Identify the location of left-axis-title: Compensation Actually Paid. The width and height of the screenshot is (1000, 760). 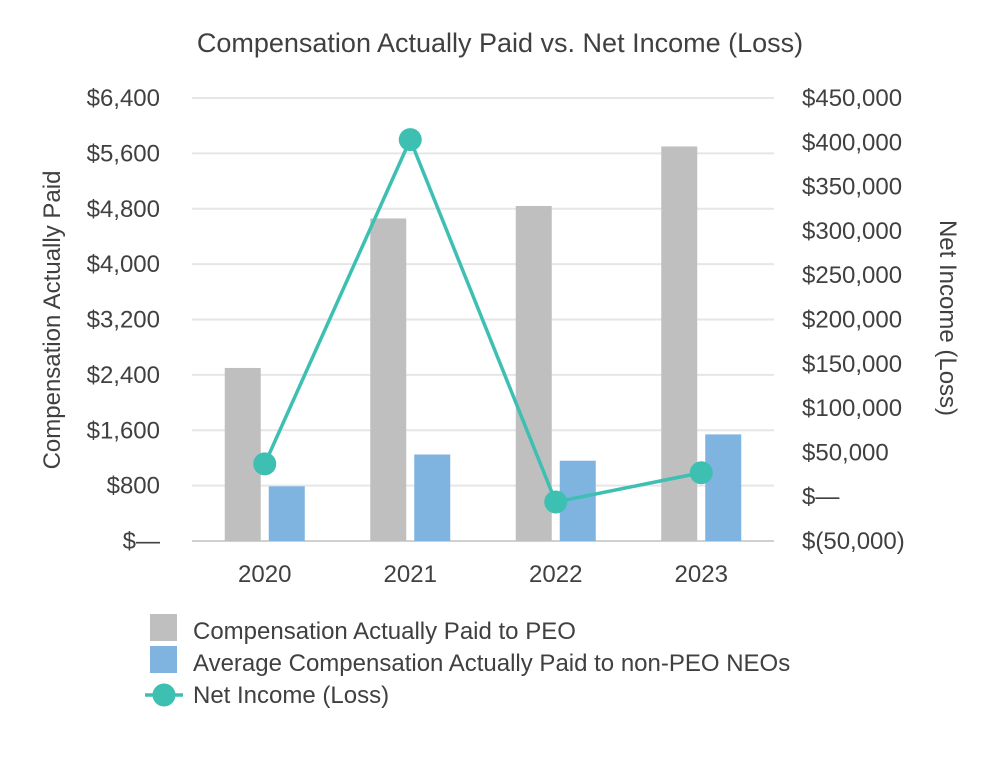
(52, 320).